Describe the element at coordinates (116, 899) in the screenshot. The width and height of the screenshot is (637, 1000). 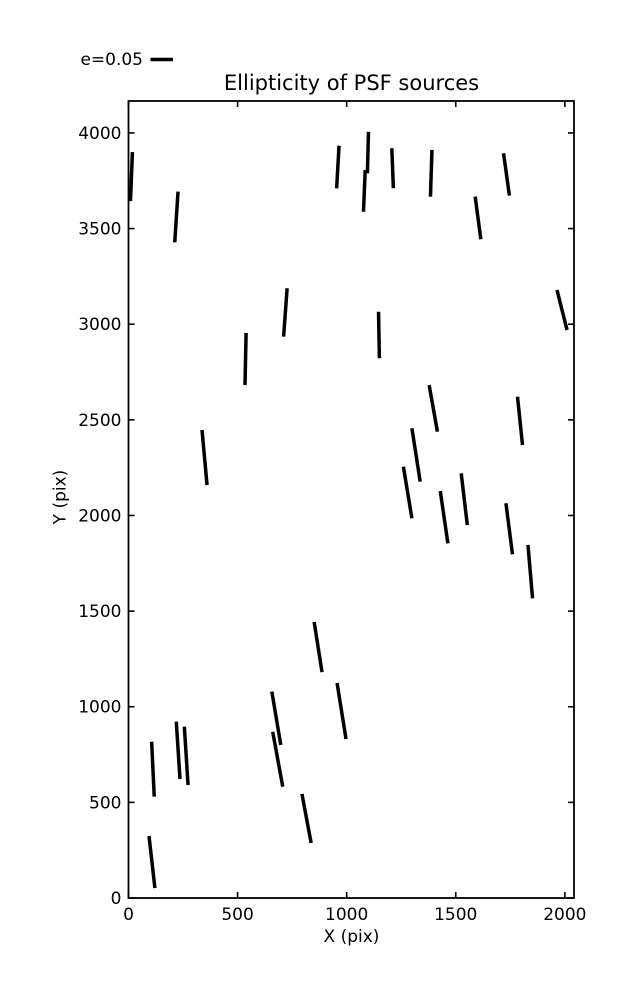
I see `y-tick-label: 0` at that location.